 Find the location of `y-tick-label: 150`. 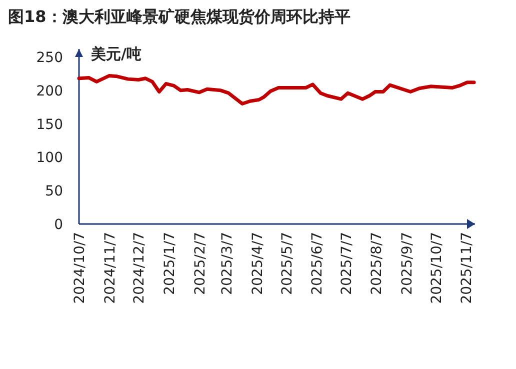

y-tick-label: 150 is located at coordinates (49, 124).